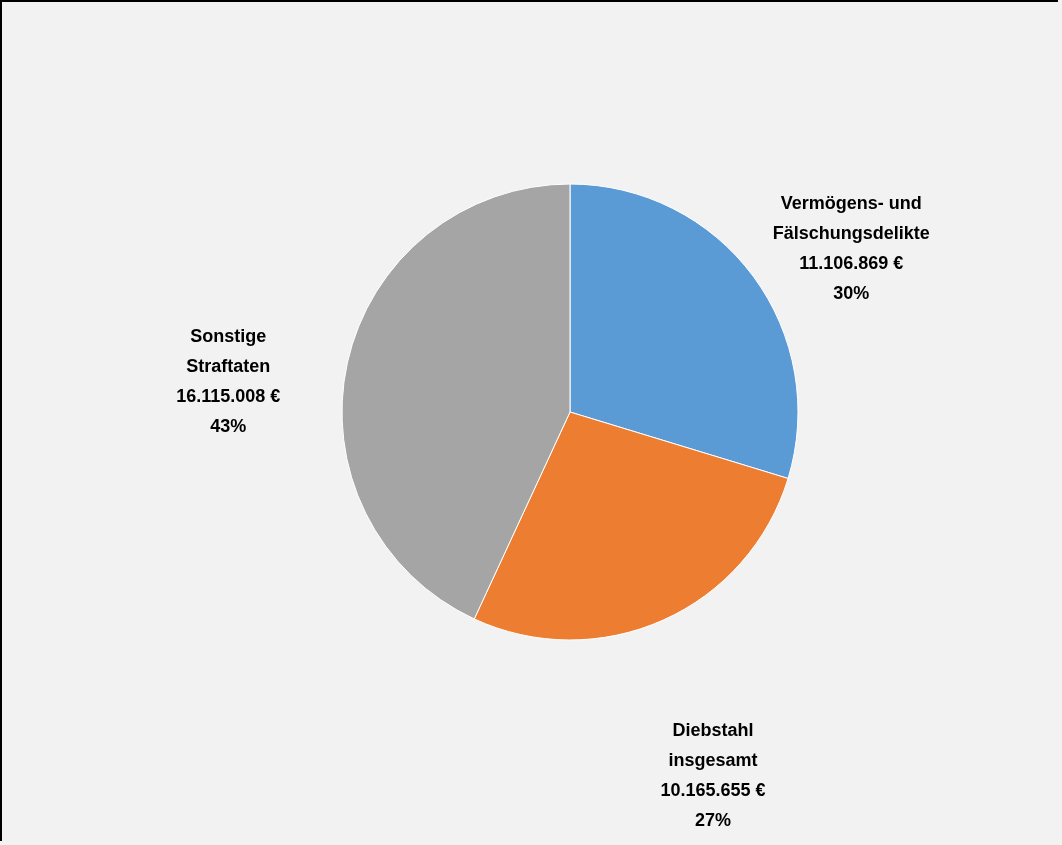 The height and width of the screenshot is (845, 1062). I want to click on data-label: 16.115.008 € 43%, so click(228, 410).